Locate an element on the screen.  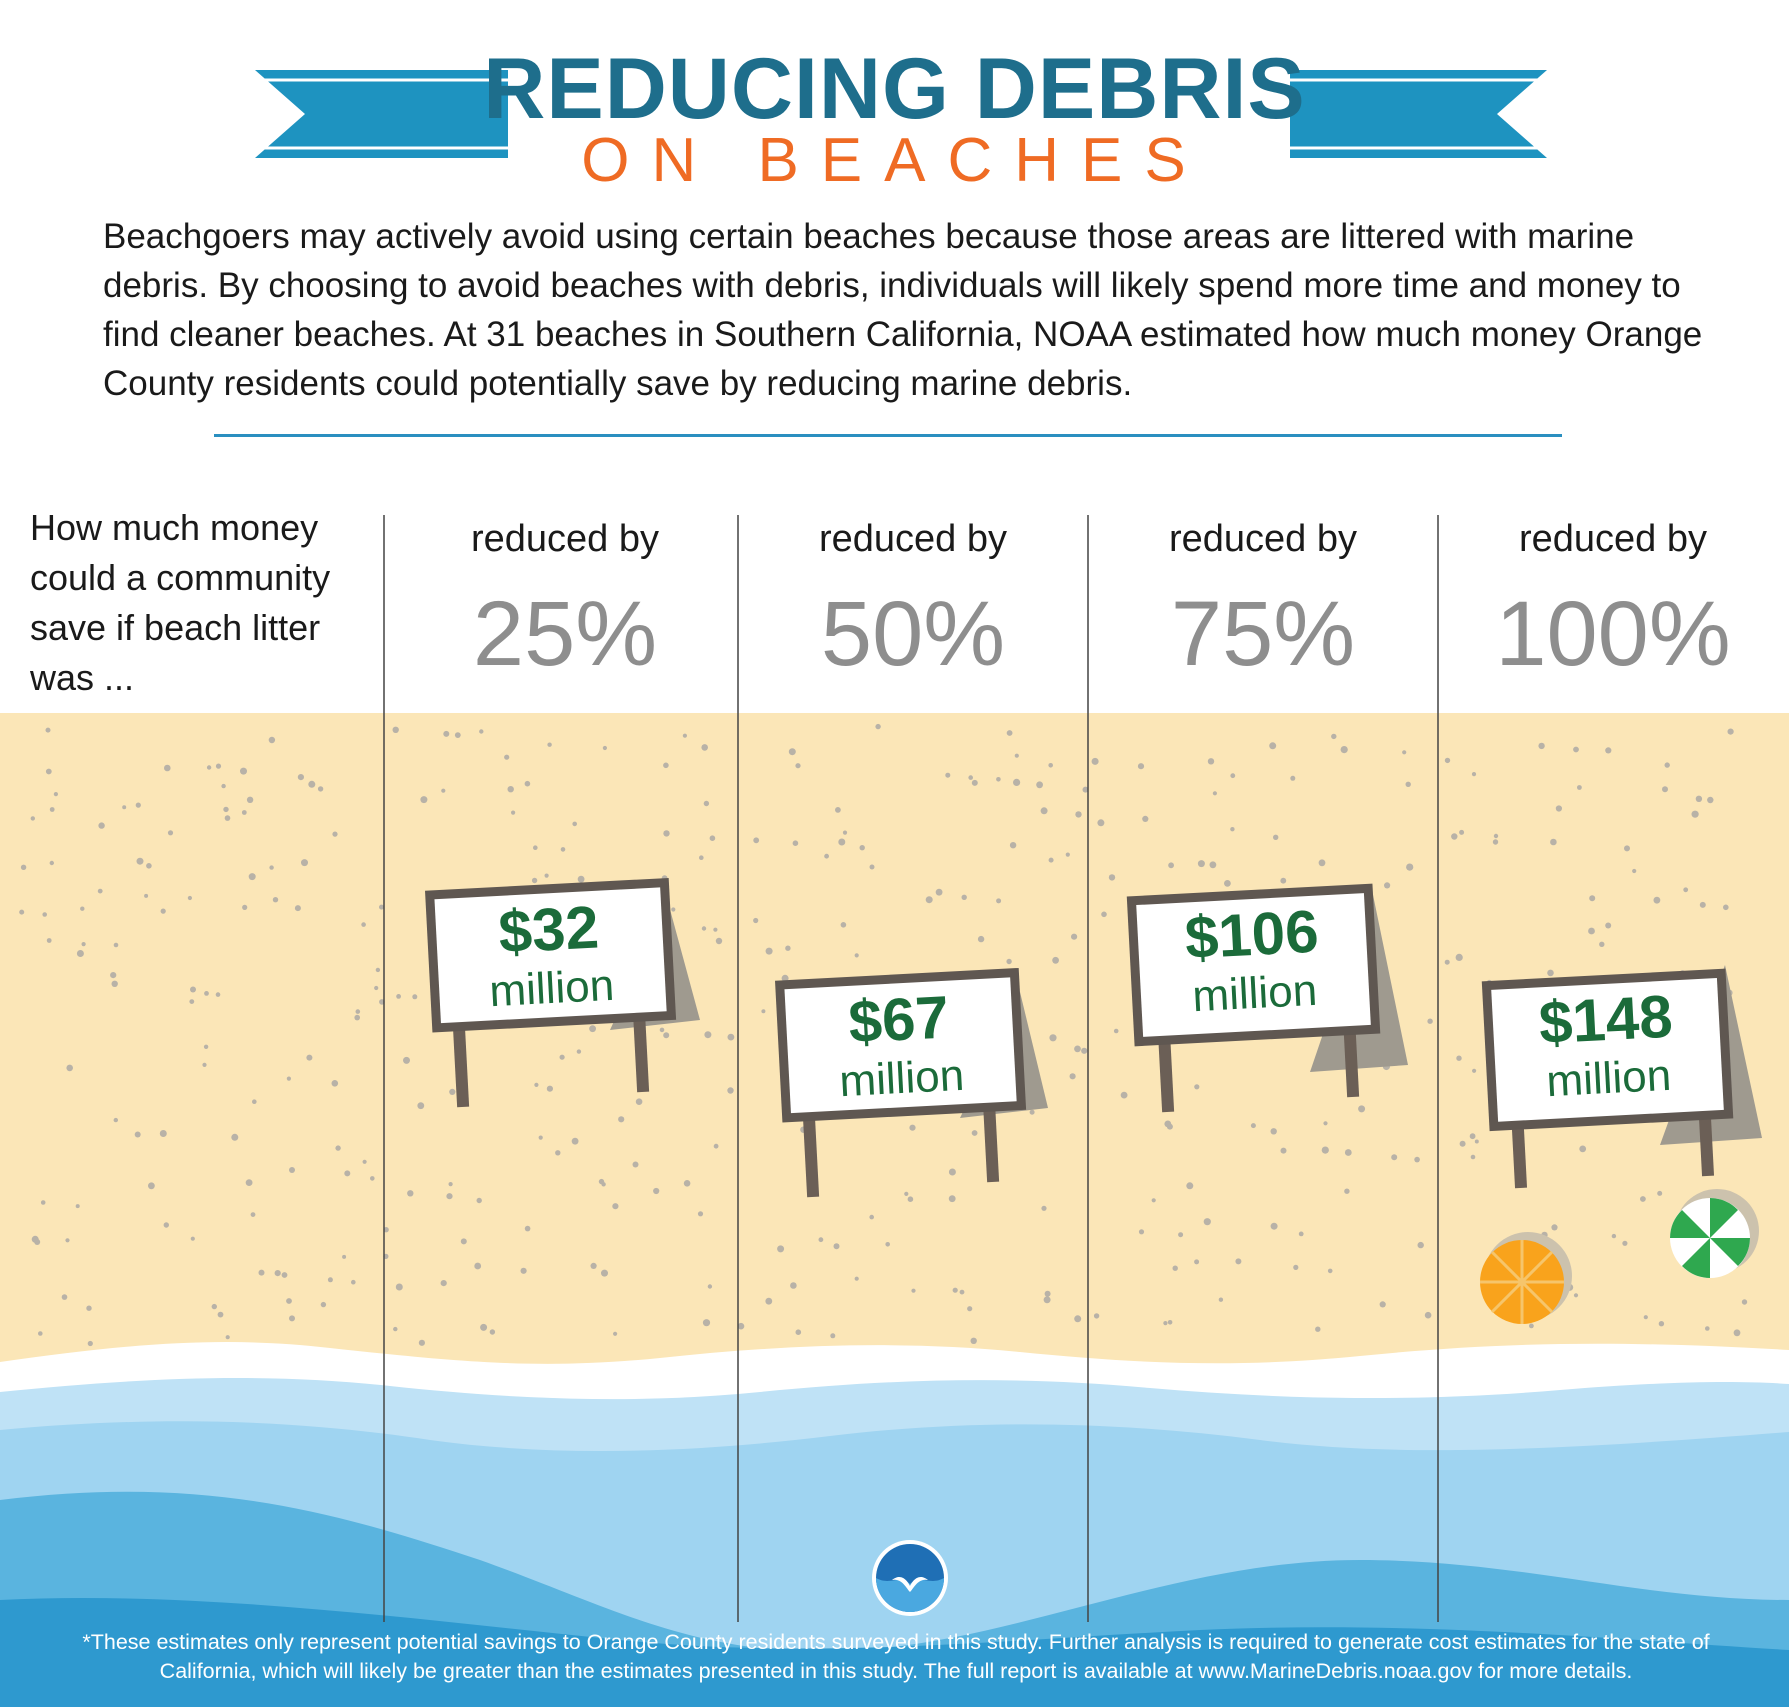
sign-25-text: $32 million is located at coordinates (550, 954).